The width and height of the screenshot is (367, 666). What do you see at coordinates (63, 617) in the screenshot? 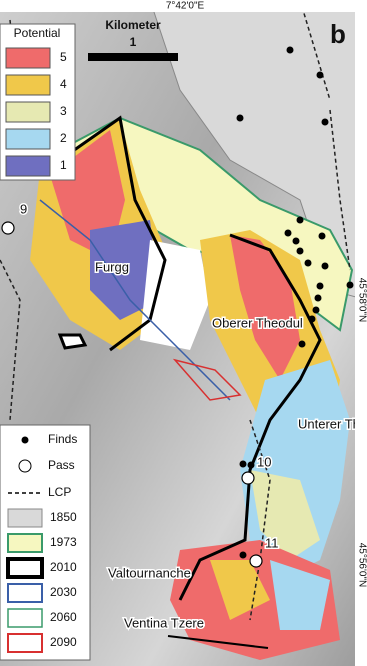
I see `year-label: 2060` at bounding box center [63, 617].